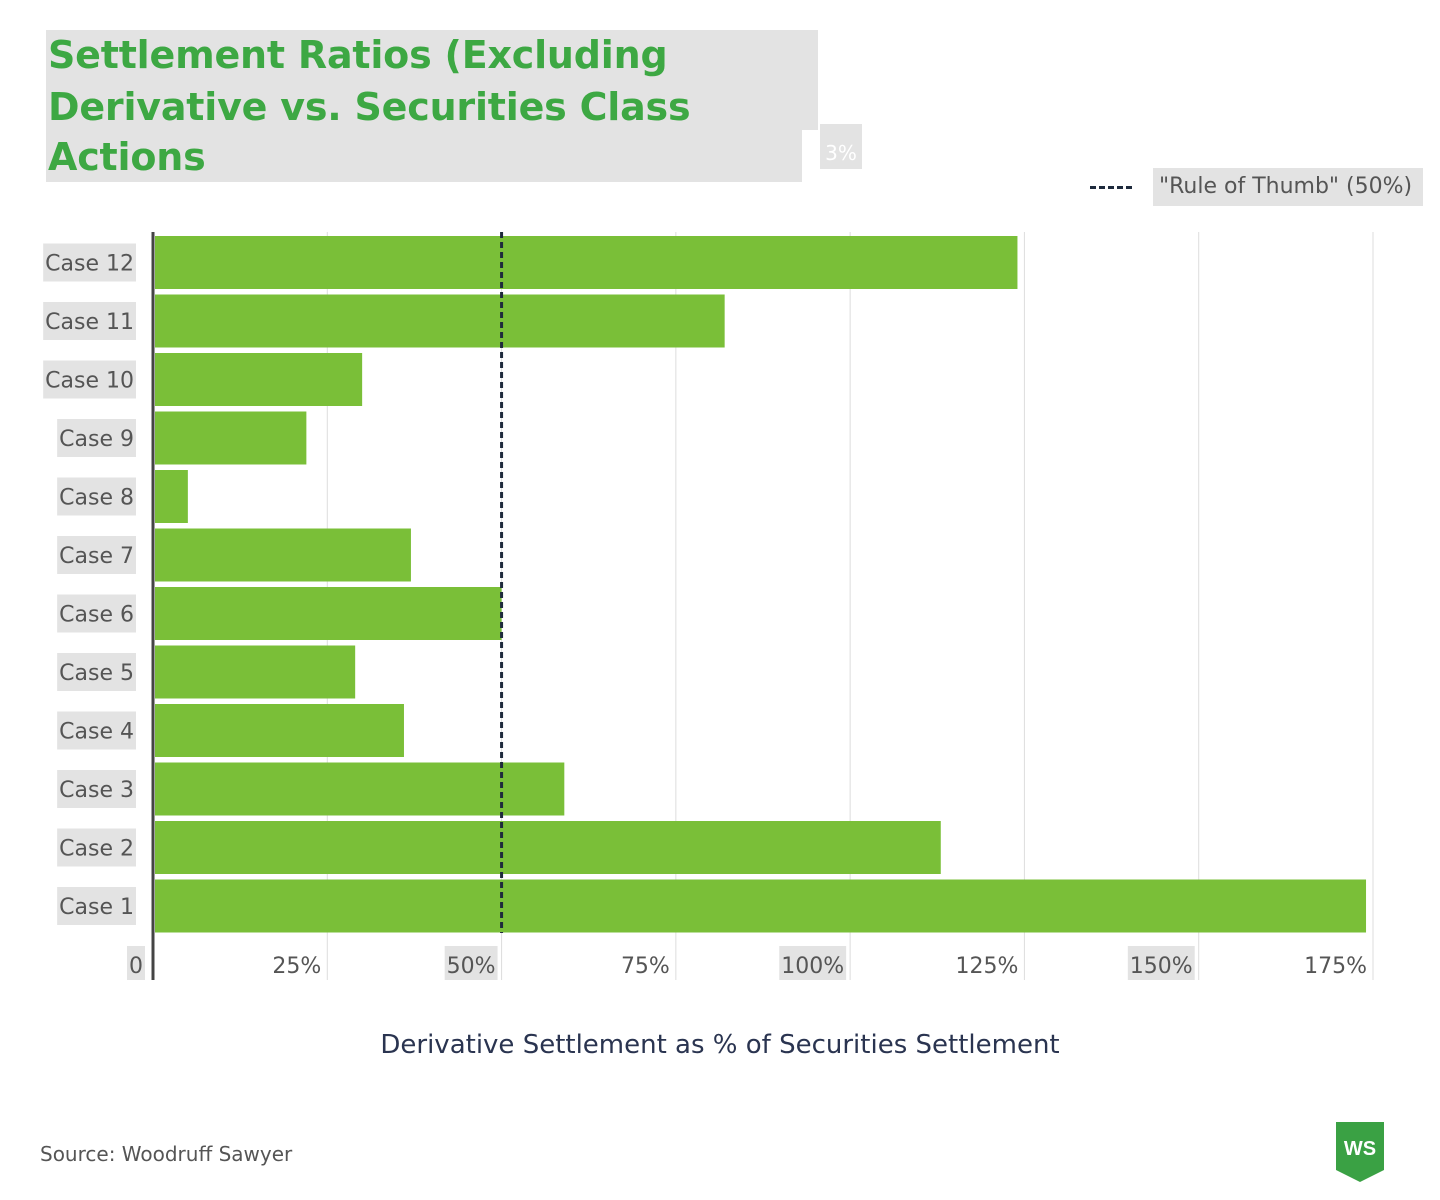 Image resolution: width=1440 pixels, height=1200 pixels. I want to click on x-tick-label: 0, so click(136, 966).